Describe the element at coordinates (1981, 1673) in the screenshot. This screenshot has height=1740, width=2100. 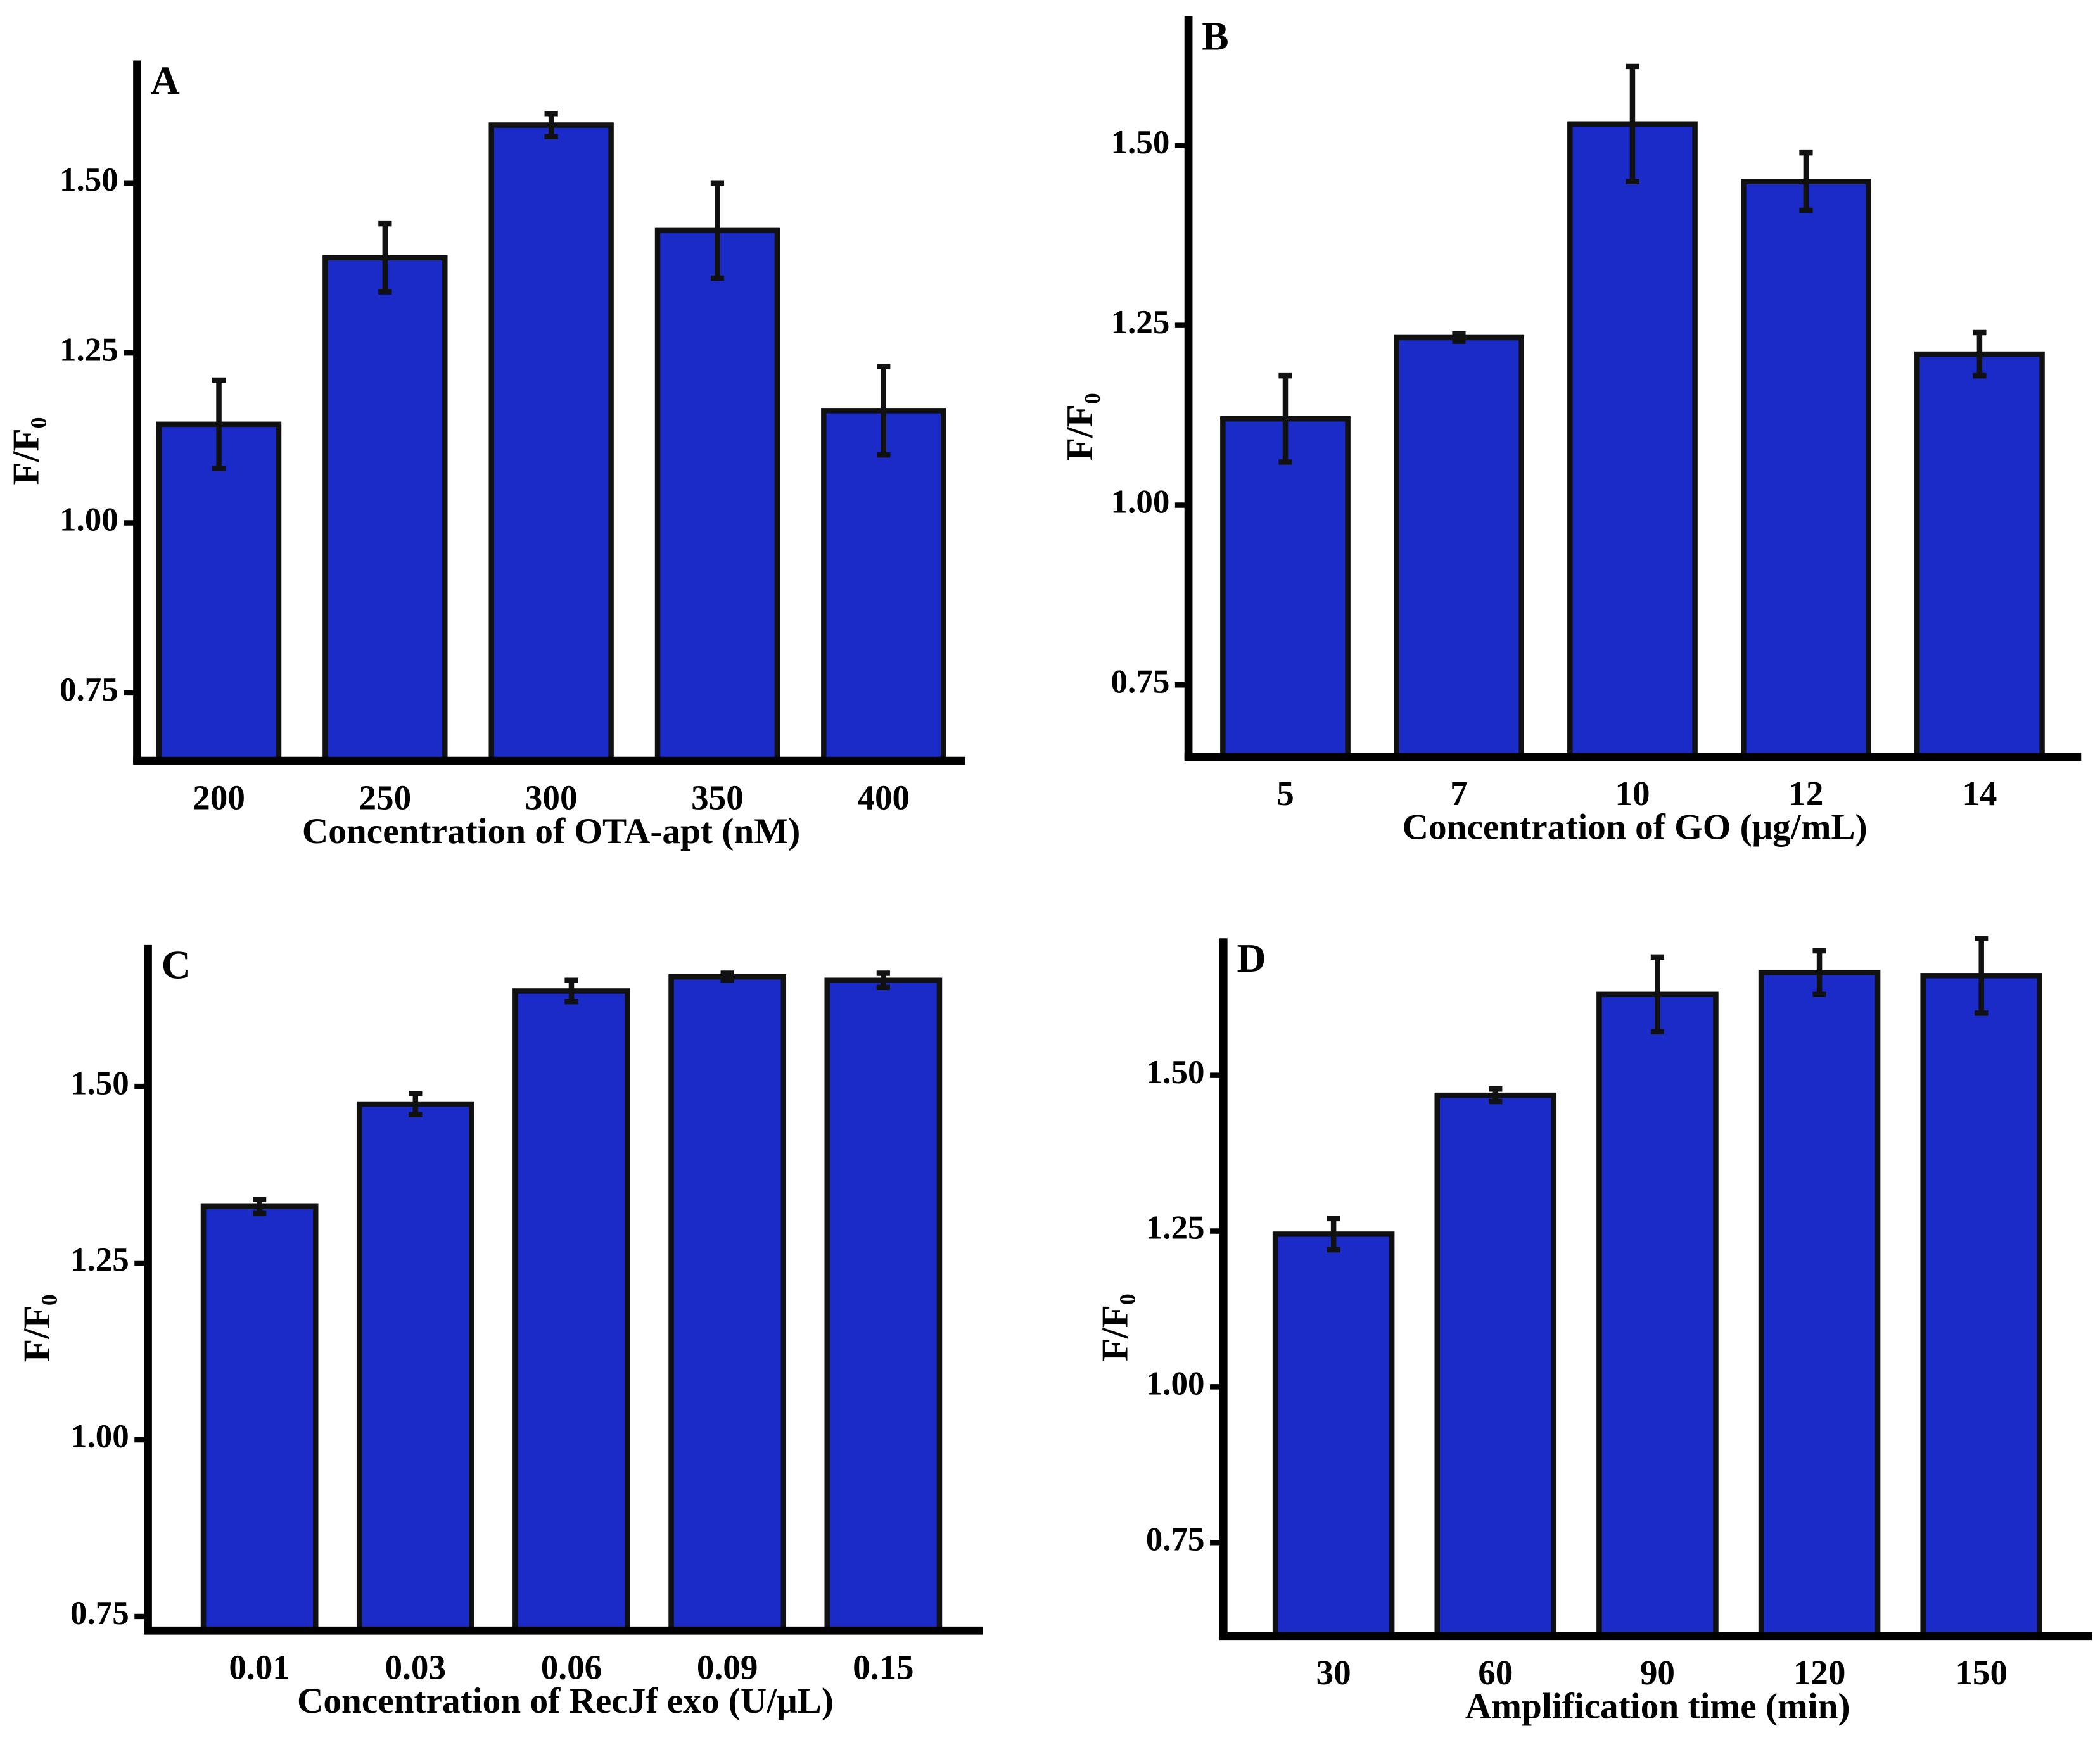
I see `x-tick-label: 150` at that location.